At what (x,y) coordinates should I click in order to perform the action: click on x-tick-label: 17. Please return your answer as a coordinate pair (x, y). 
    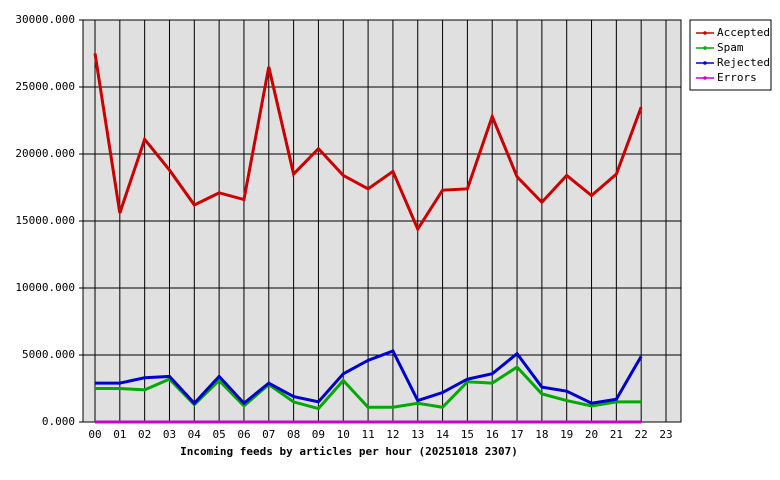
    Looking at the image, I should click on (516, 434).